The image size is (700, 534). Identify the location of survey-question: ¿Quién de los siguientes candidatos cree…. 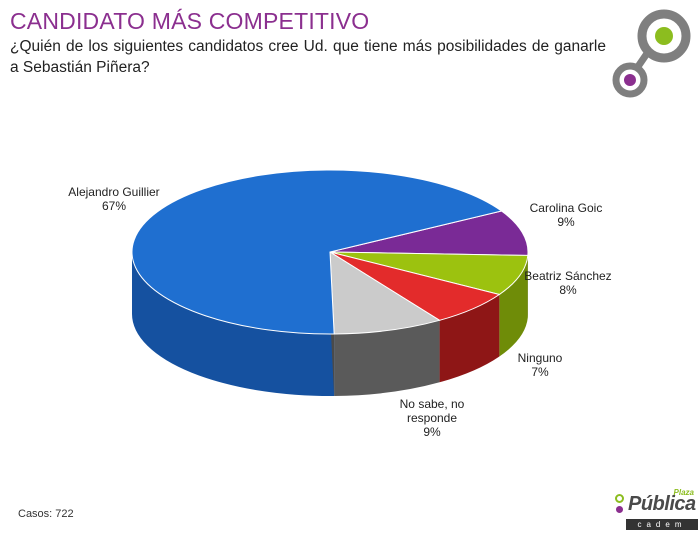
(308, 57).